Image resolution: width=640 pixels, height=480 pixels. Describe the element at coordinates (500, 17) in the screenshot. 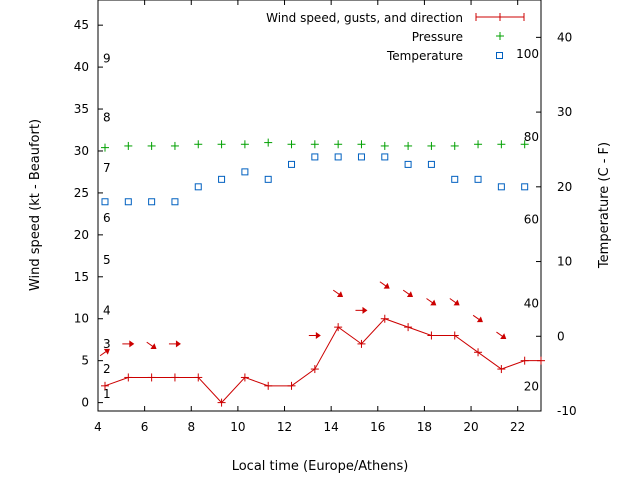

I see `legend-symbol-wind` at that location.